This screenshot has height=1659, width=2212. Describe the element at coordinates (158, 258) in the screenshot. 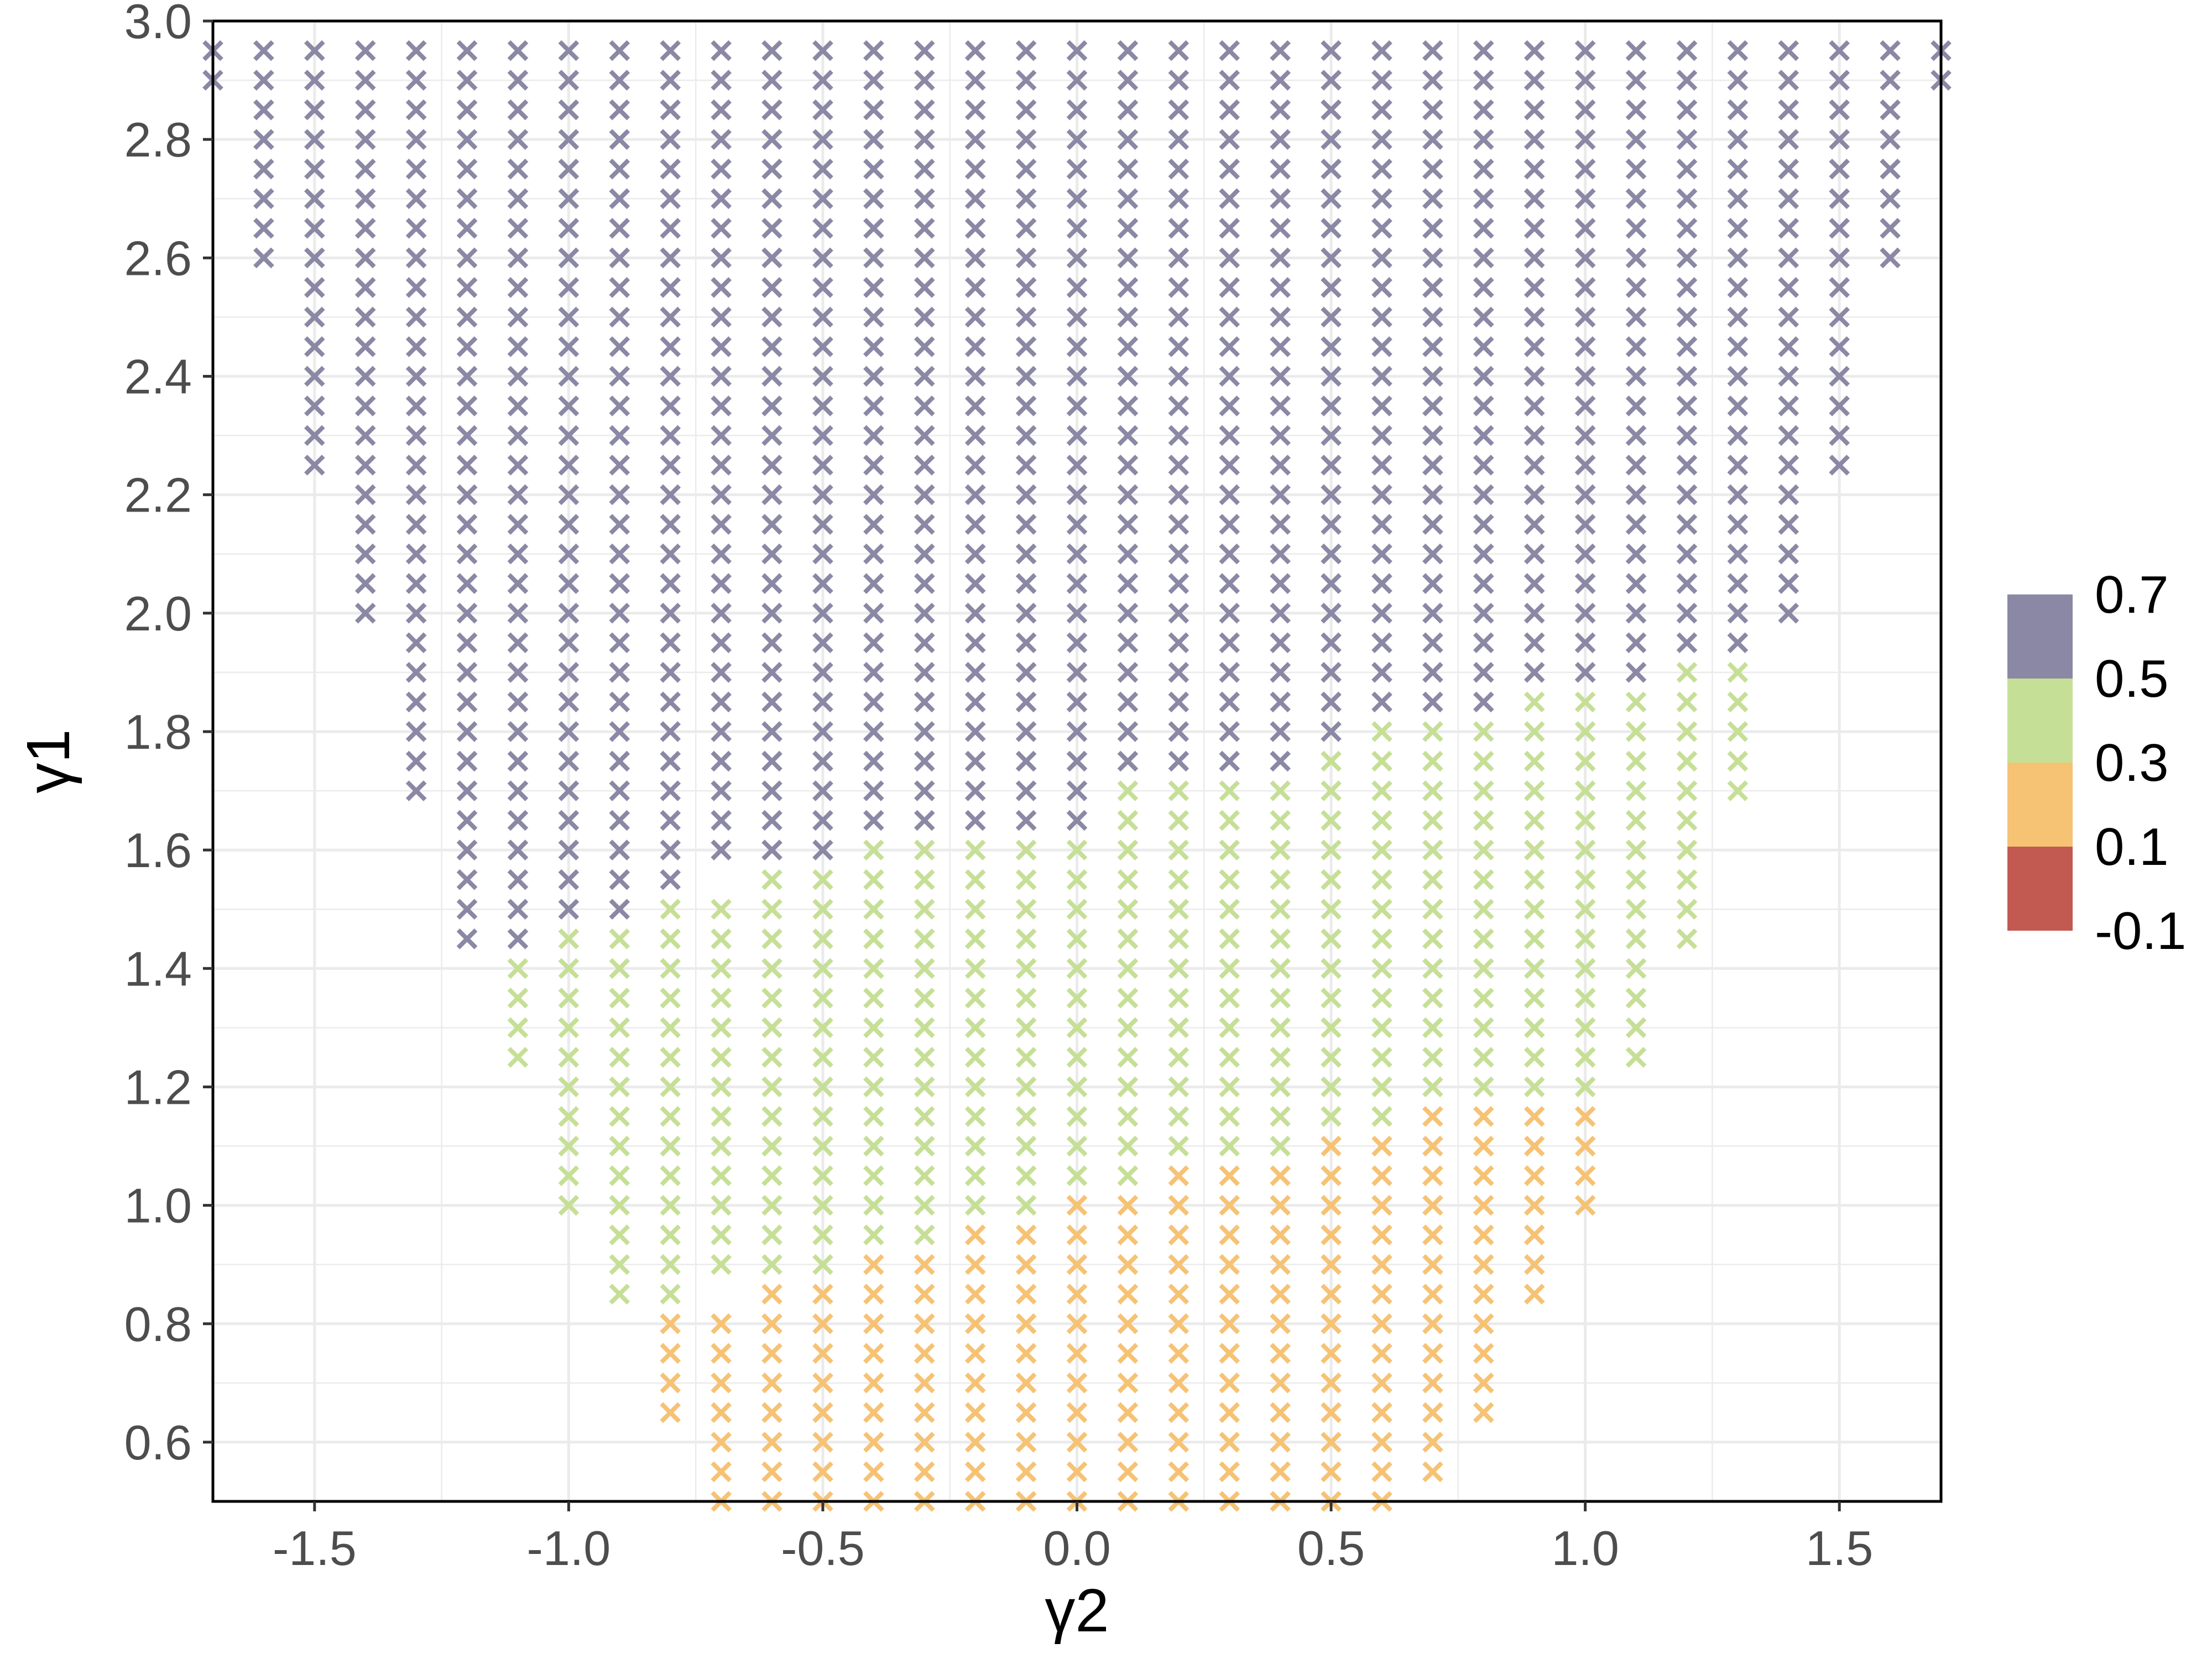

I see `y-tick-label: 2.6` at that location.